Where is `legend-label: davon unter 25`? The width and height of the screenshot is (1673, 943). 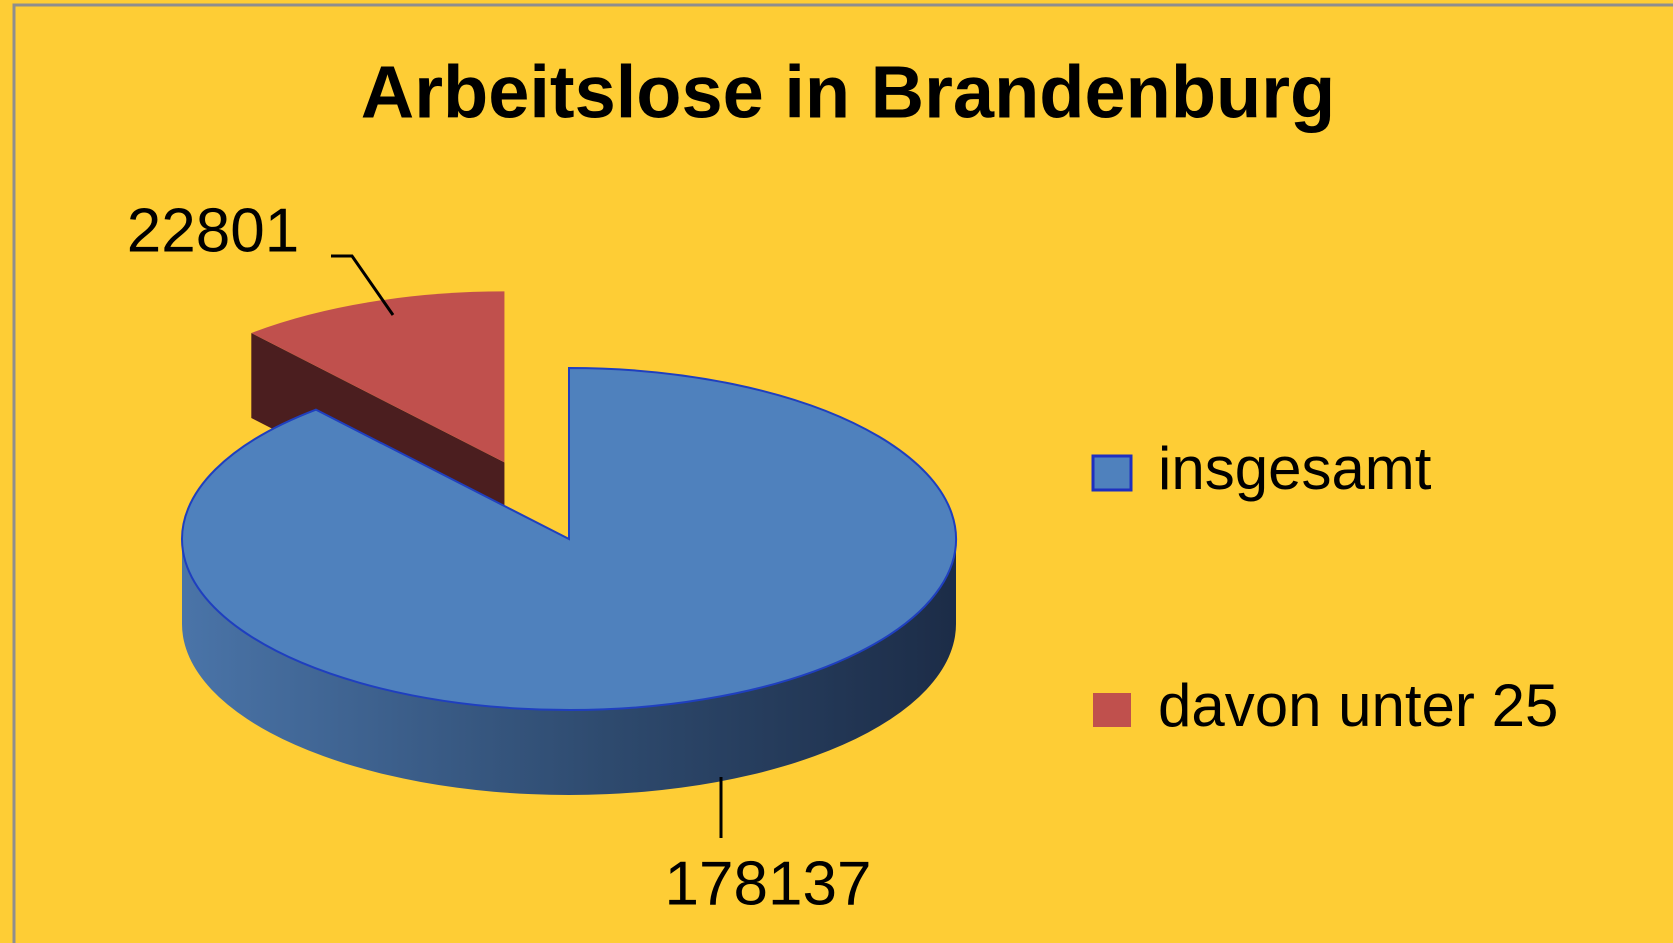 legend-label: davon unter 25 is located at coordinates (1358, 705).